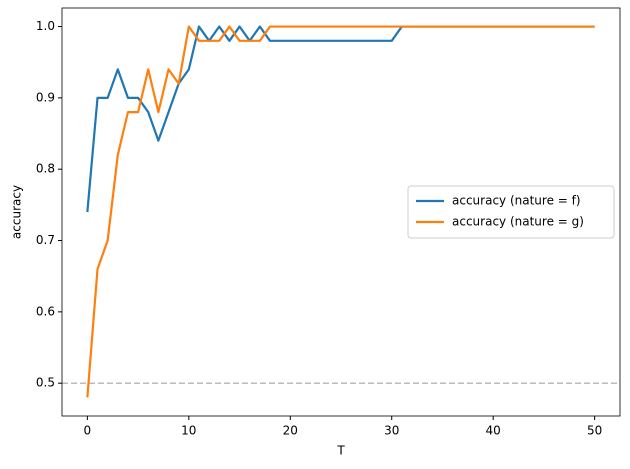 The height and width of the screenshot is (469, 630). I want to click on legend-label: accuracy (nature = f), so click(516, 201).